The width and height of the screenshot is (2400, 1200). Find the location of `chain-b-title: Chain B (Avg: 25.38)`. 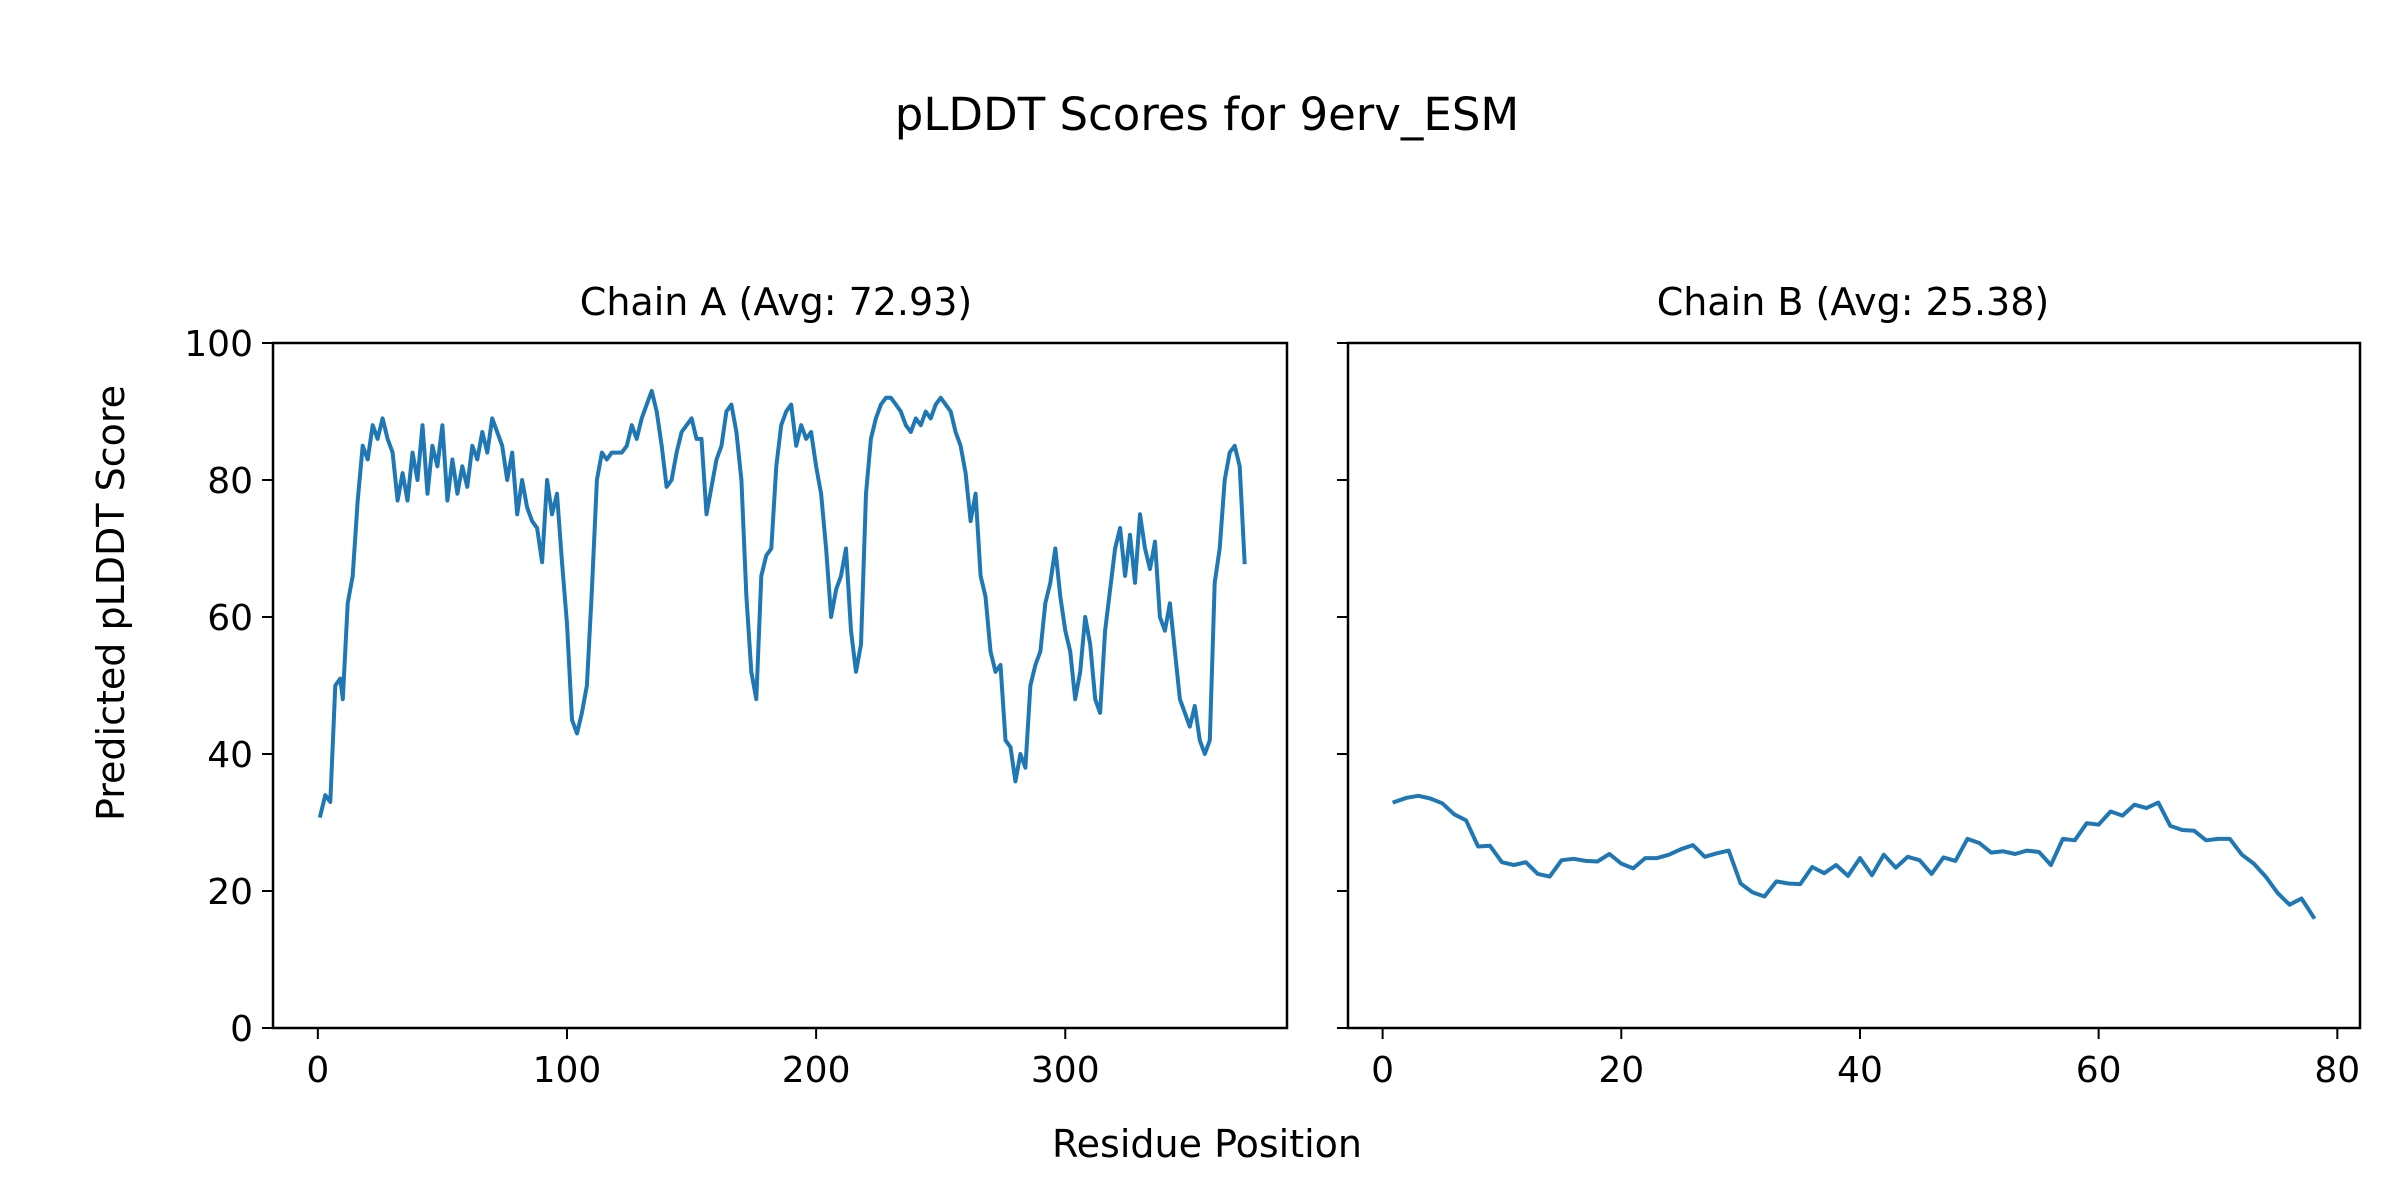

chain-b-title: Chain B (Avg: 25.38) is located at coordinates (1853, 302).